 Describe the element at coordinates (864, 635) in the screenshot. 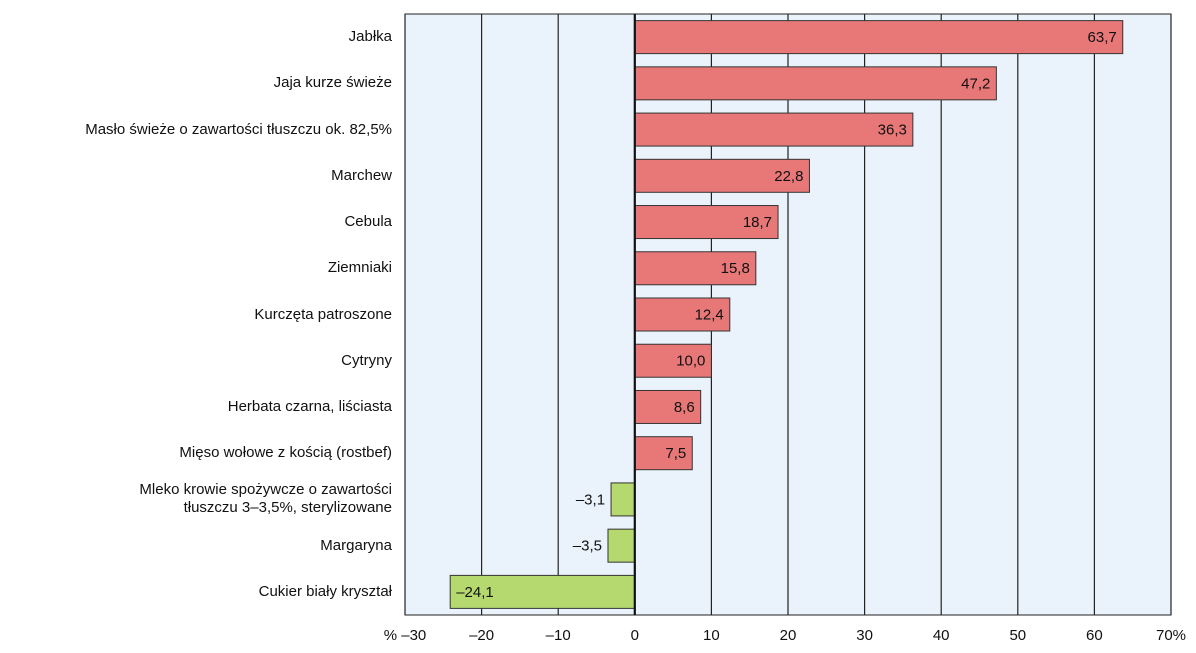

I see `x-tick-label: 30` at that location.